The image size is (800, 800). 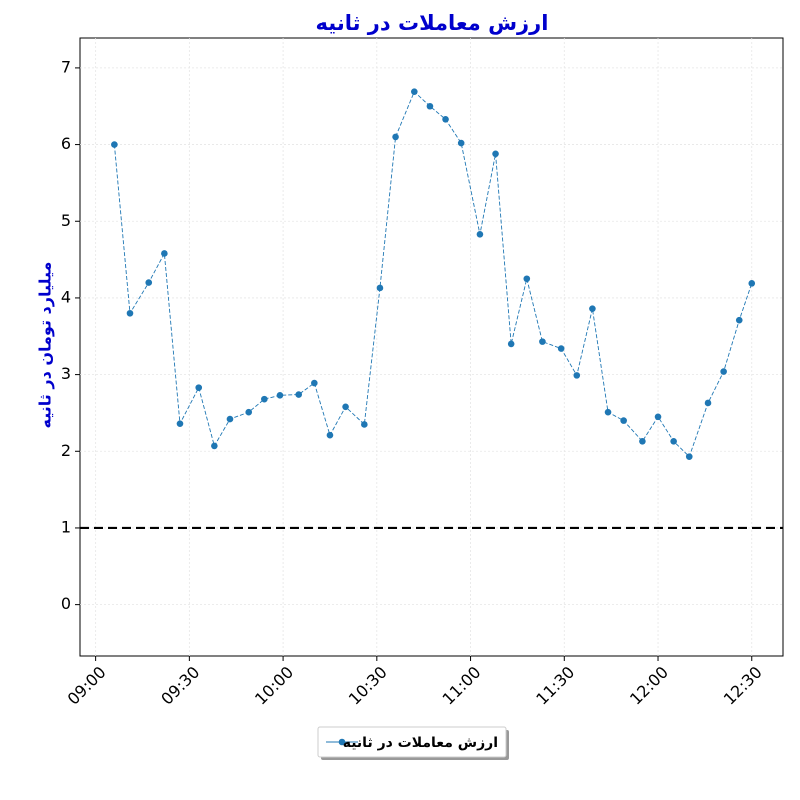 What do you see at coordinates (555, 686) in the screenshot?
I see `x-tick-label: 11:30` at bounding box center [555, 686].